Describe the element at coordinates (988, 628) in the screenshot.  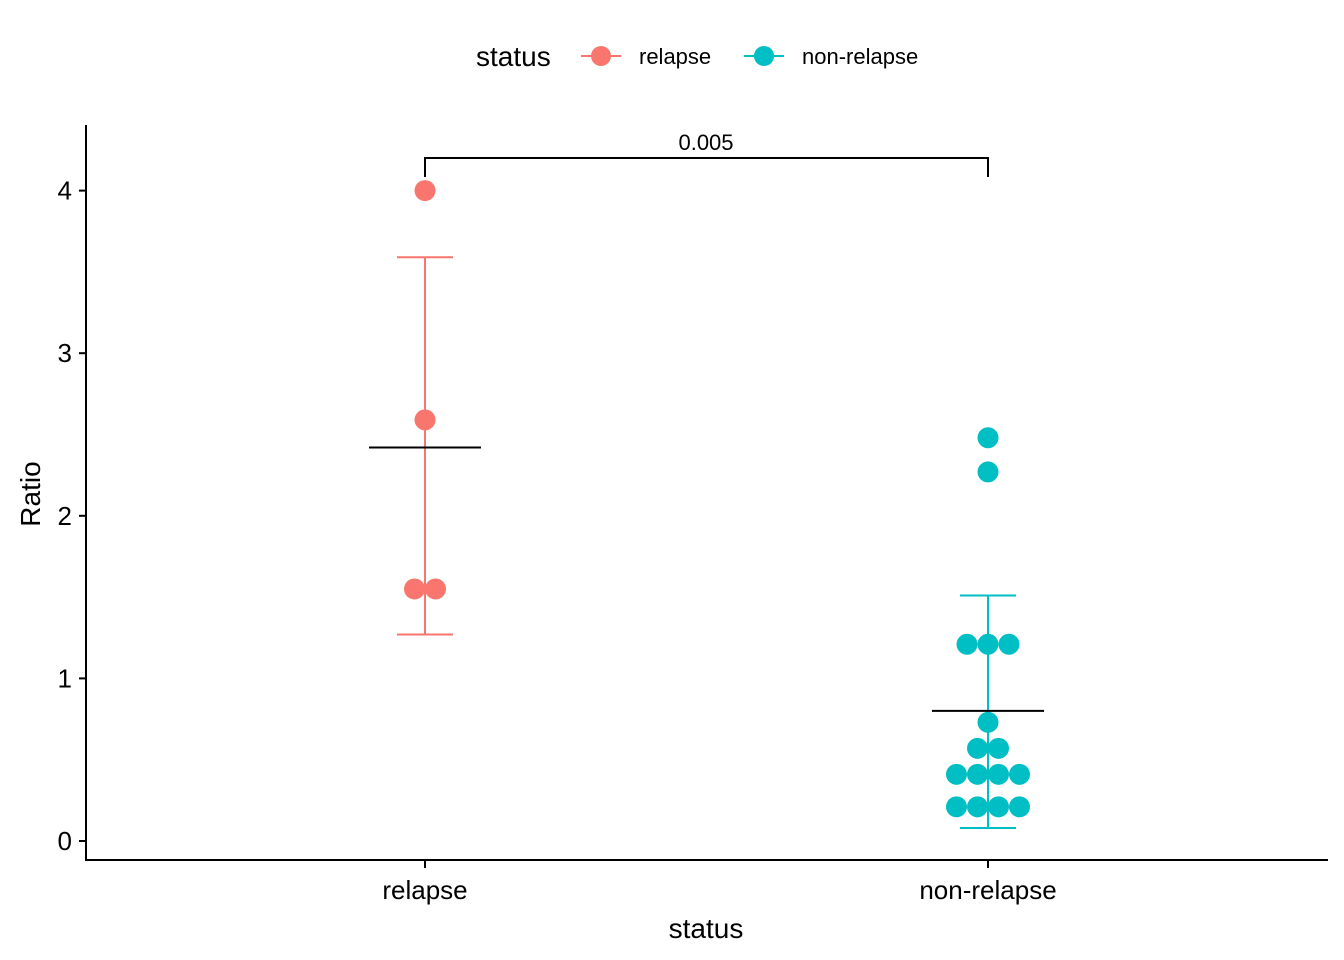
I see `series-non-relapse` at that location.